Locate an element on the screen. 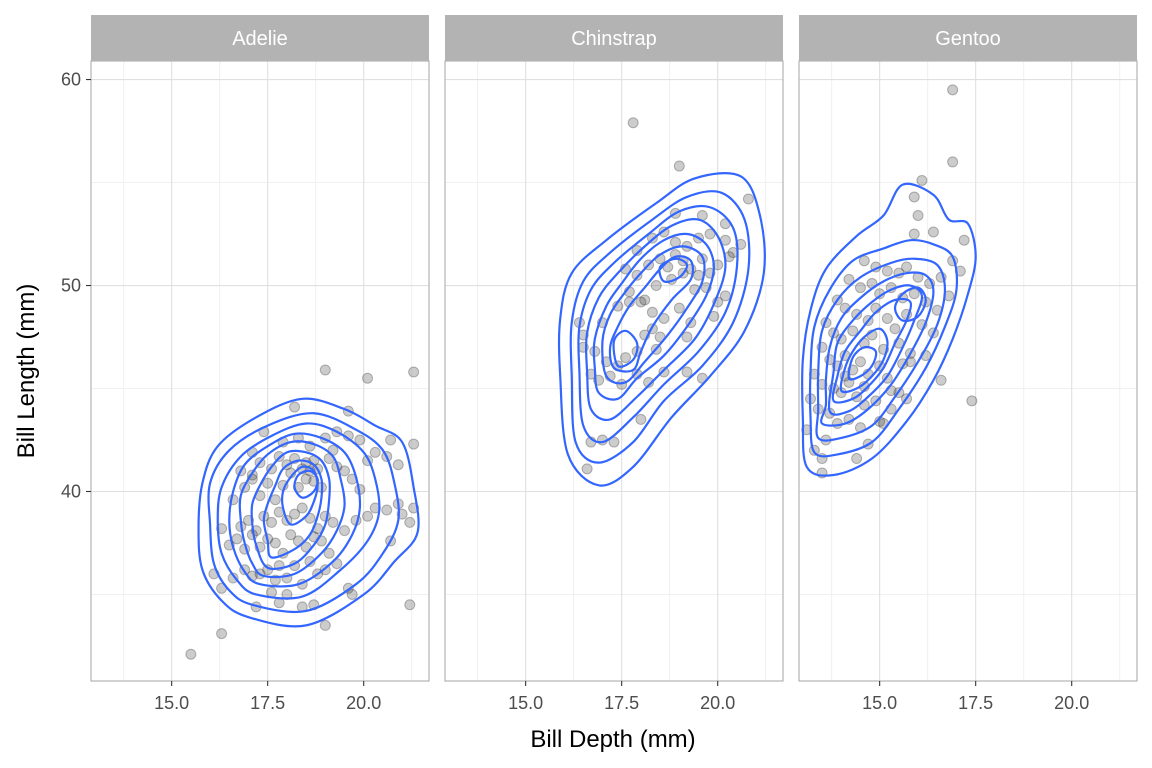  y-tick-label: 60 is located at coordinates (71, 80).